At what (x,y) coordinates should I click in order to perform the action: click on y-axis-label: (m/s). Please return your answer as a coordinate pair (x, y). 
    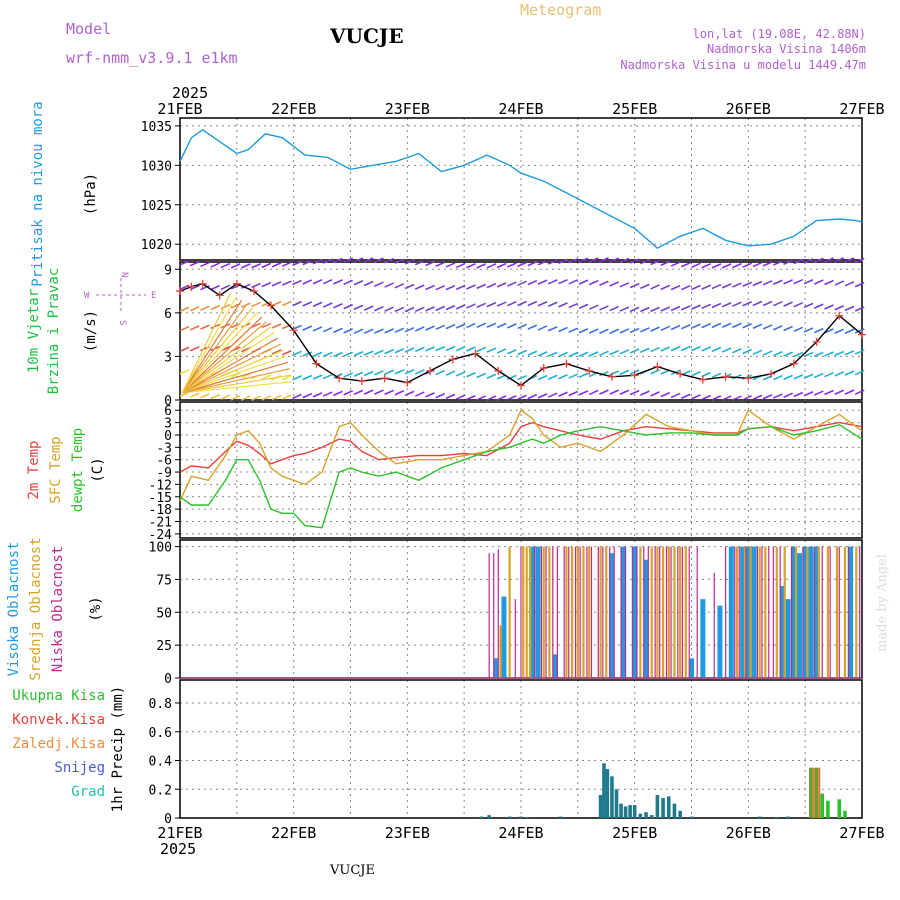
    Looking at the image, I should click on (91, 331).